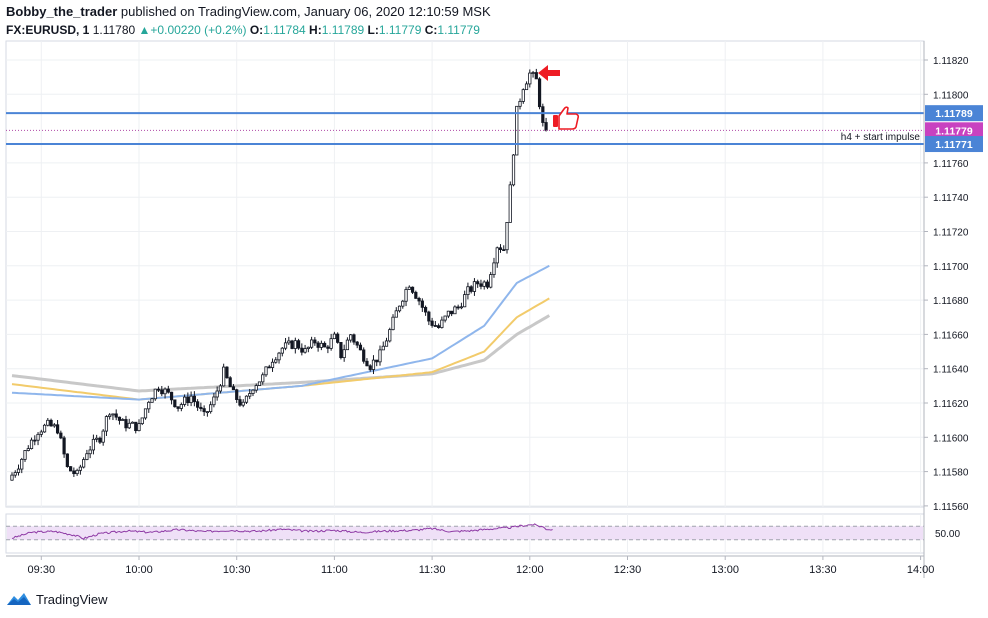  What do you see at coordinates (72, 599) in the screenshot?
I see `brand-name: TradingView` at bounding box center [72, 599].